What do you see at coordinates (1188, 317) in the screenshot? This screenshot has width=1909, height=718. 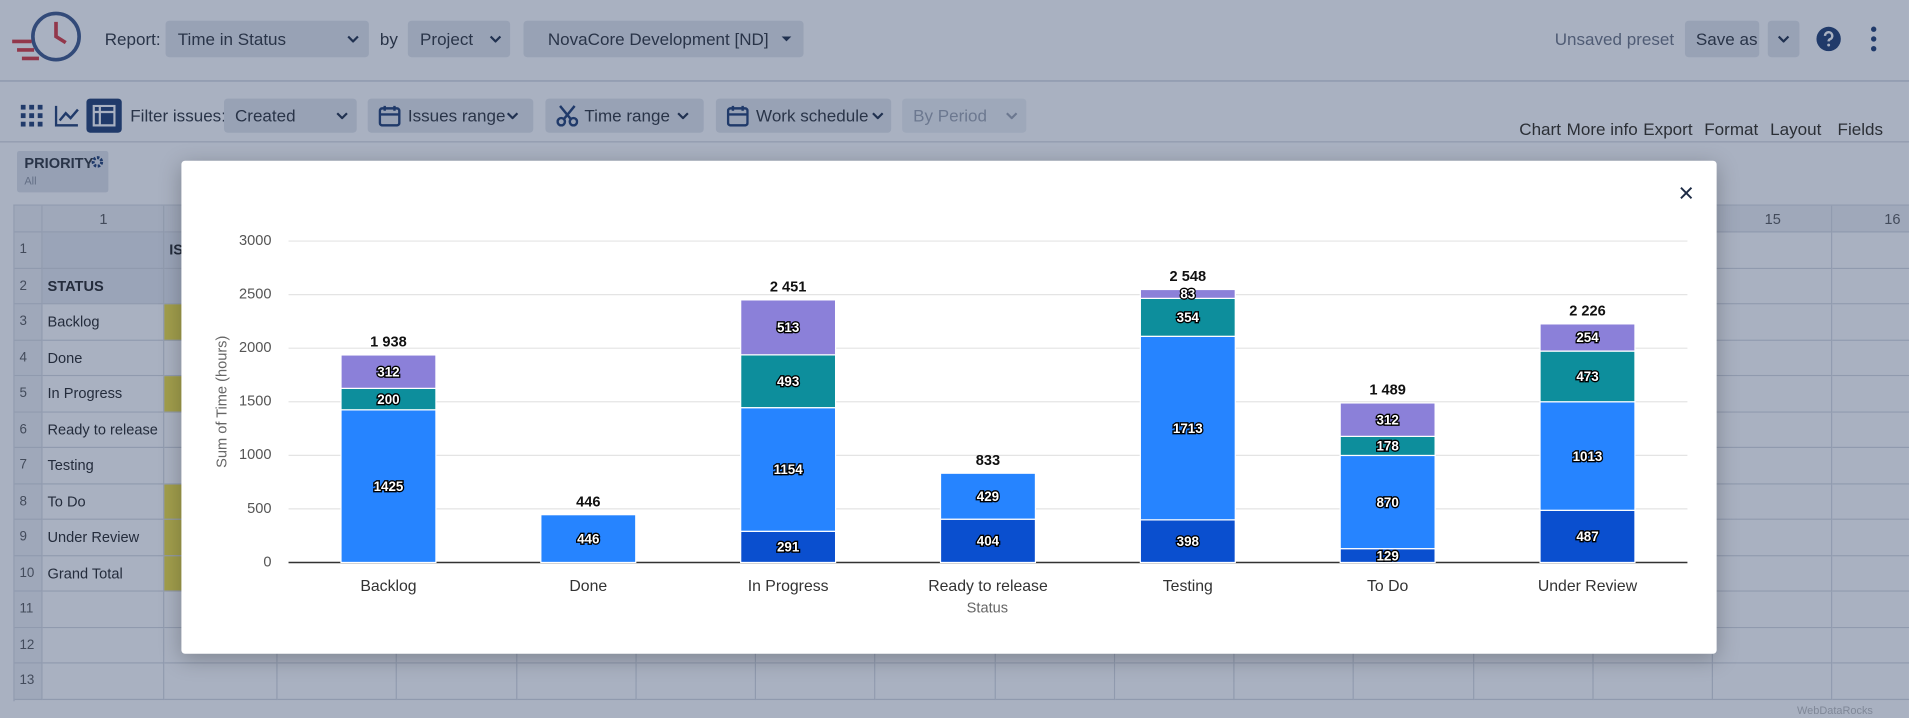 I see `segment-label: 354` at bounding box center [1188, 317].